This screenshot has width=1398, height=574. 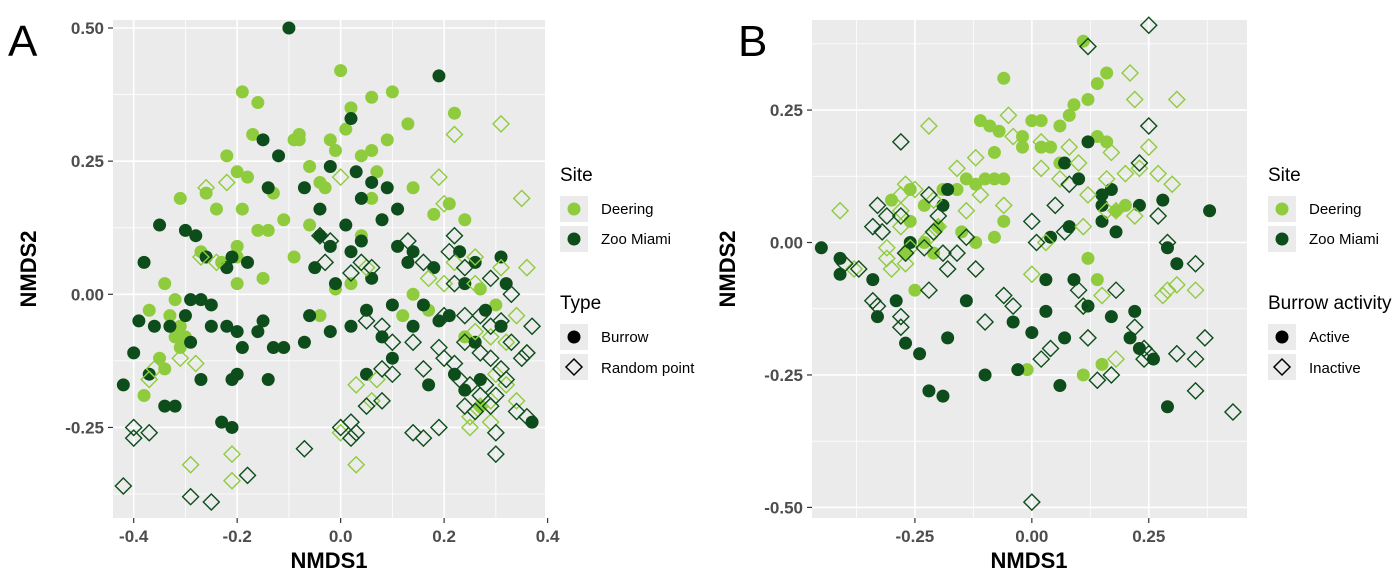 I want to click on legend-b-label-deering: Deering, so click(x=1335, y=209).